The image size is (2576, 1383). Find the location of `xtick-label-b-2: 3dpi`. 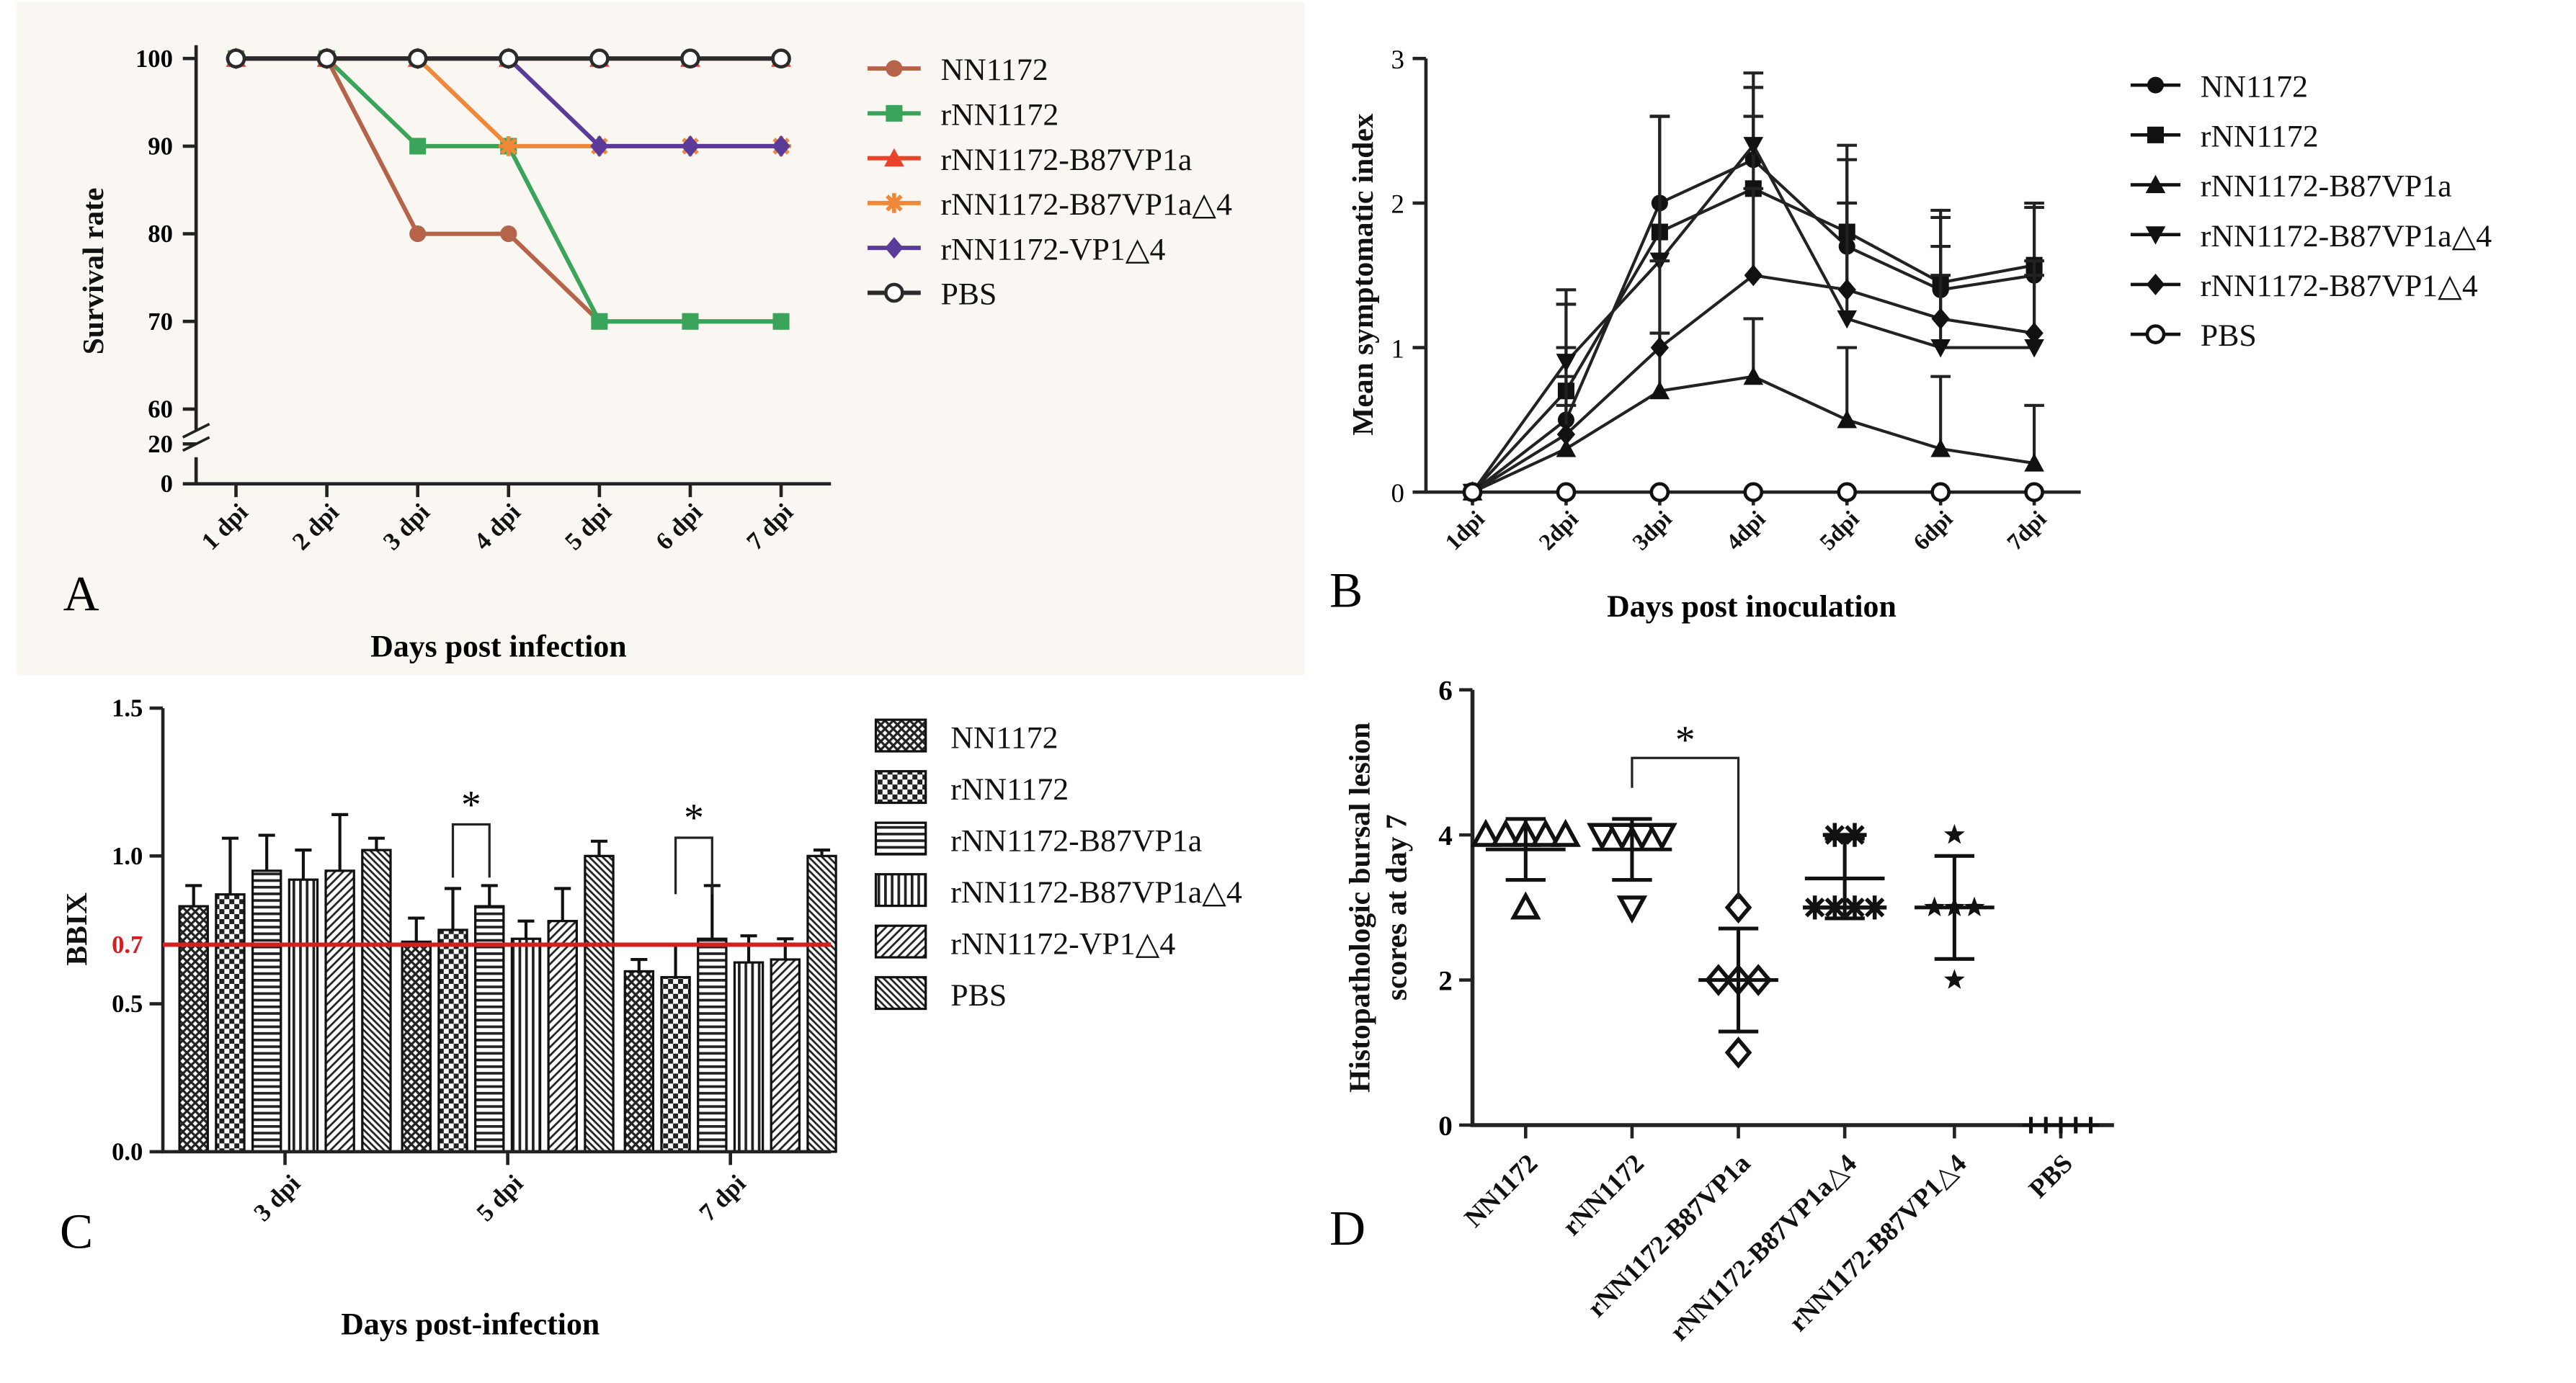

xtick-label-b-2: 3dpi is located at coordinates (1652, 530).